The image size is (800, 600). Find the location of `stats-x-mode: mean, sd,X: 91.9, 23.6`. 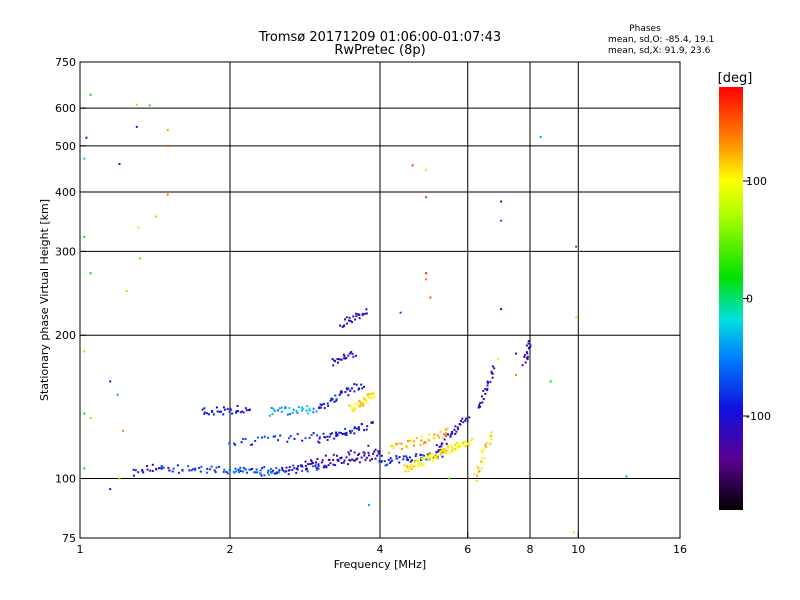

stats-x-mode: mean, sd,X: 91.9, 23.6 is located at coordinates (659, 51).